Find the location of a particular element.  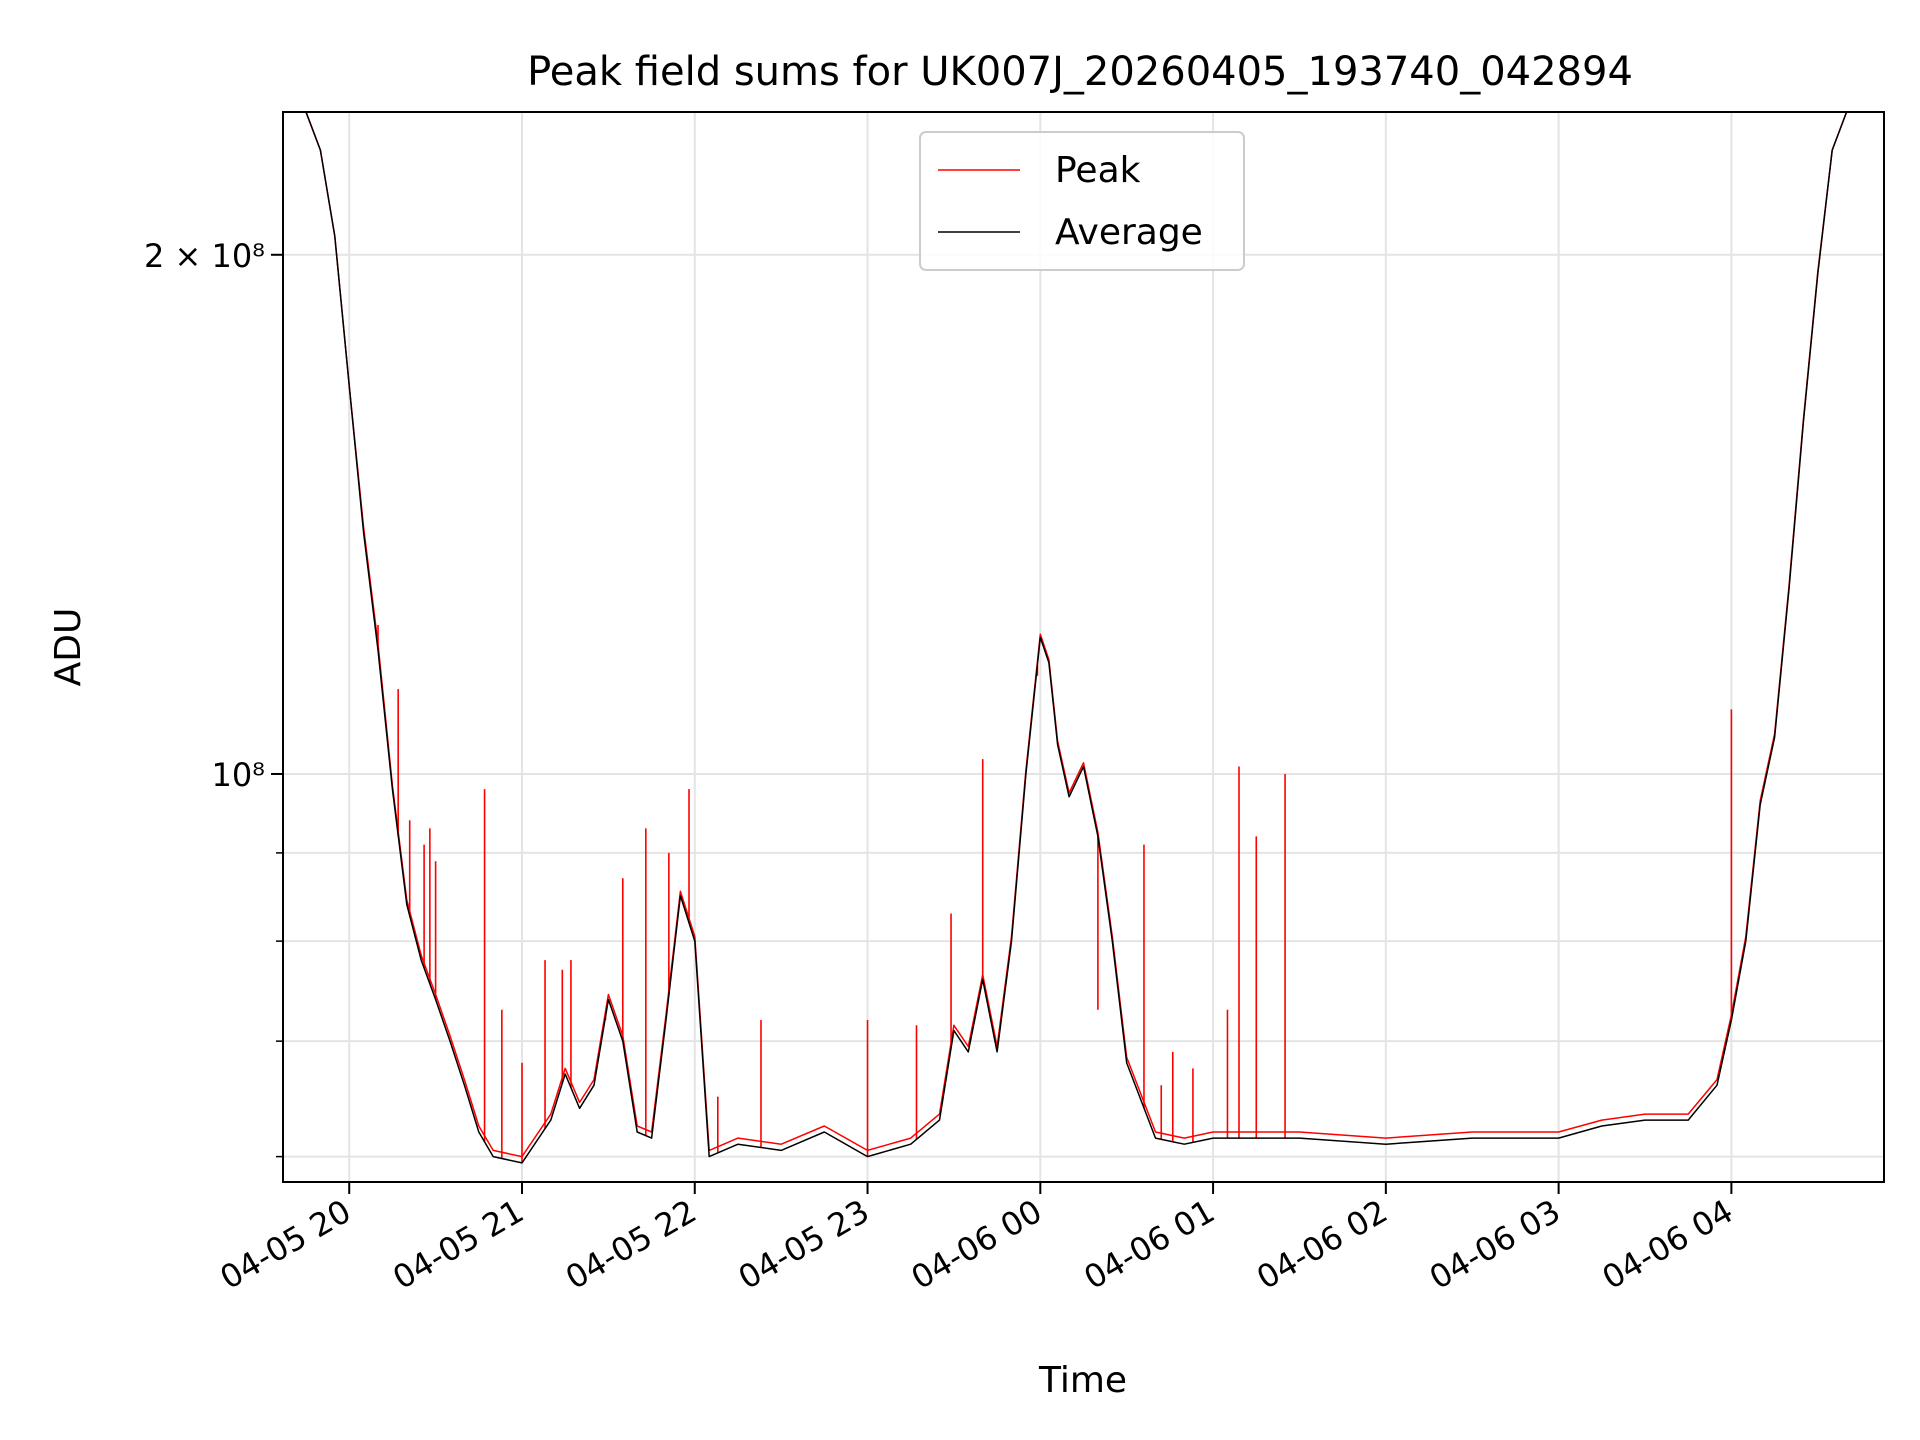

legend-frame is located at coordinates (1082, 201).